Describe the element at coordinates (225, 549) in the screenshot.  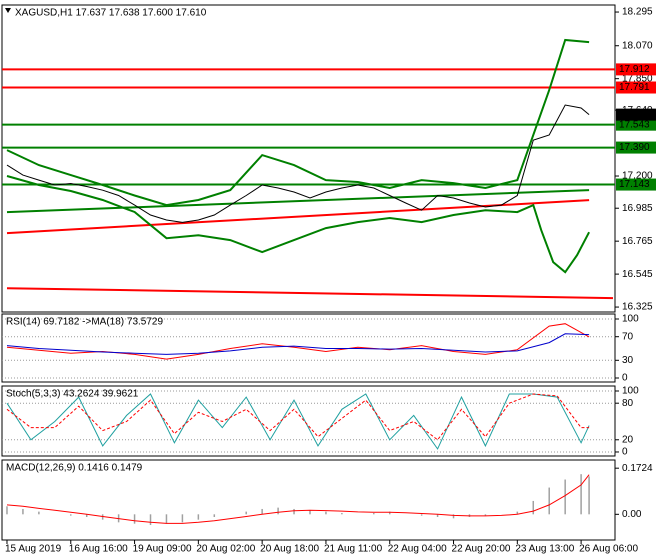
I see `x-tick-label: 20 Aug 02:00` at that location.